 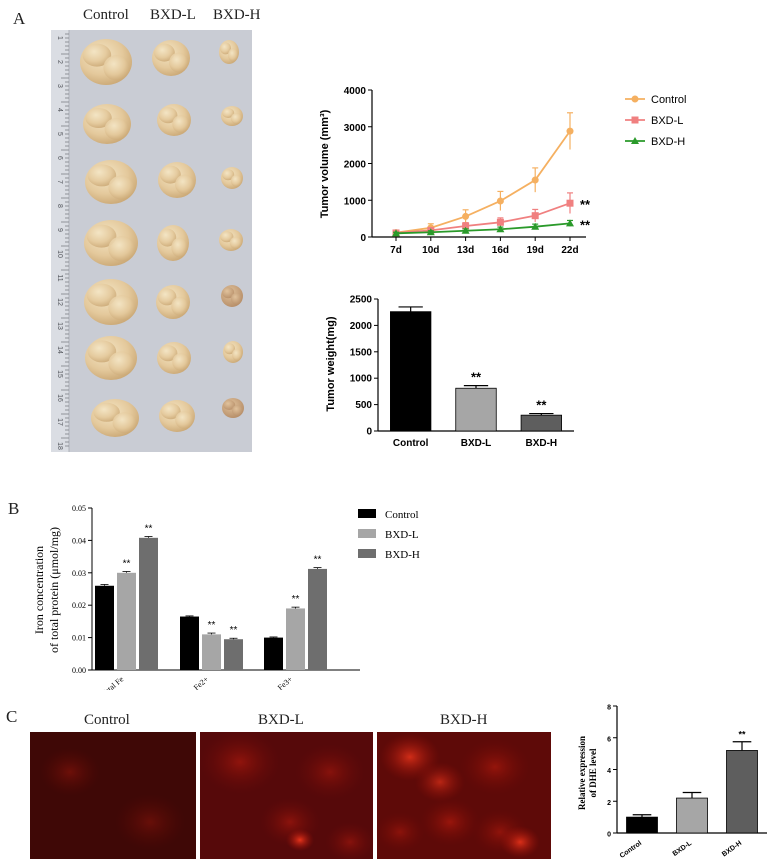 What do you see at coordinates (609, 803) in the screenshot?
I see `y-tick-label: 2` at bounding box center [609, 803].